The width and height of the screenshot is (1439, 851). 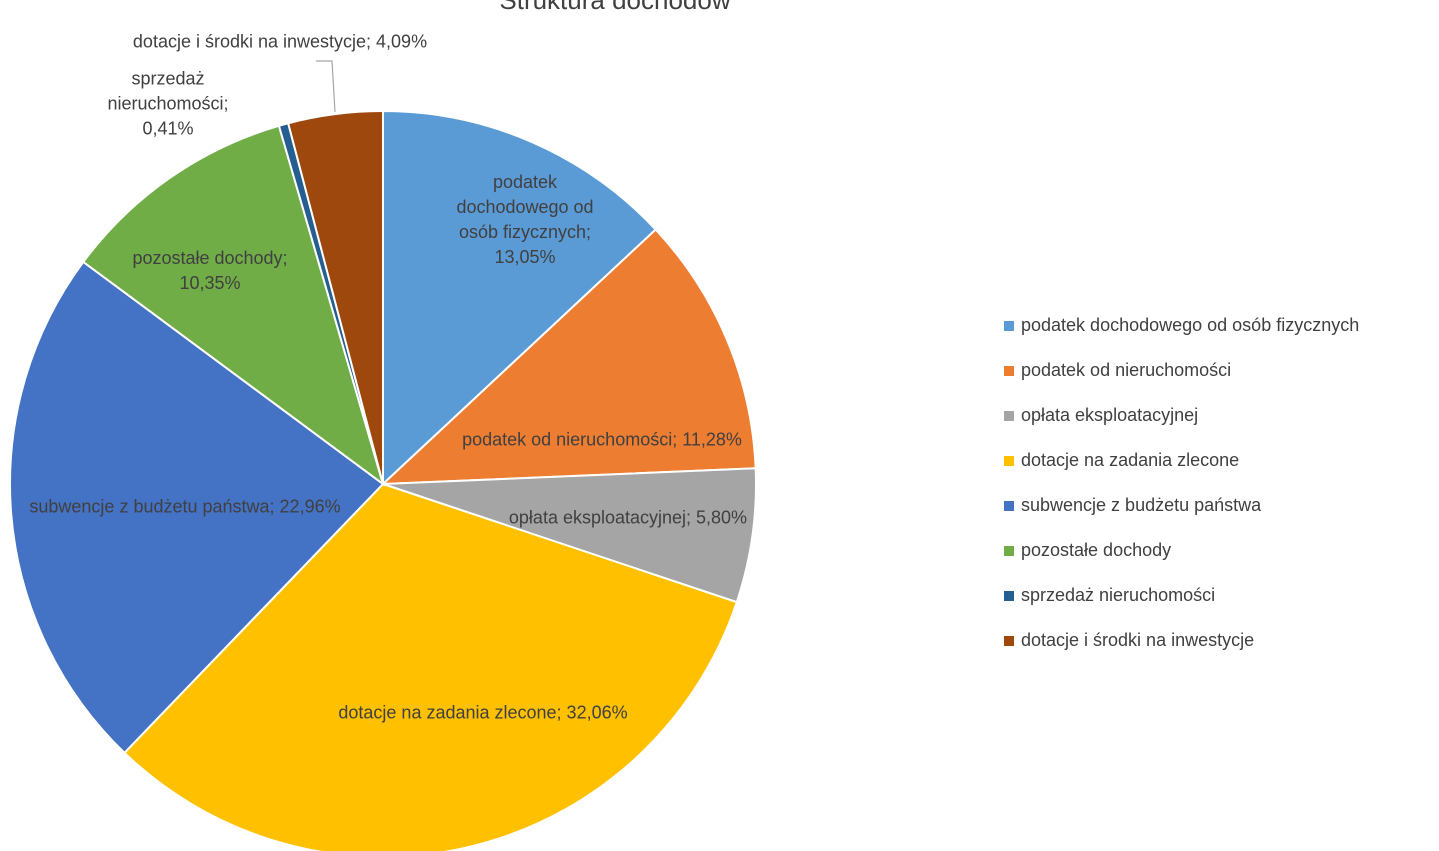 What do you see at coordinates (210, 270) in the screenshot?
I see `data-label: pozostałe dochody; 10,35%` at bounding box center [210, 270].